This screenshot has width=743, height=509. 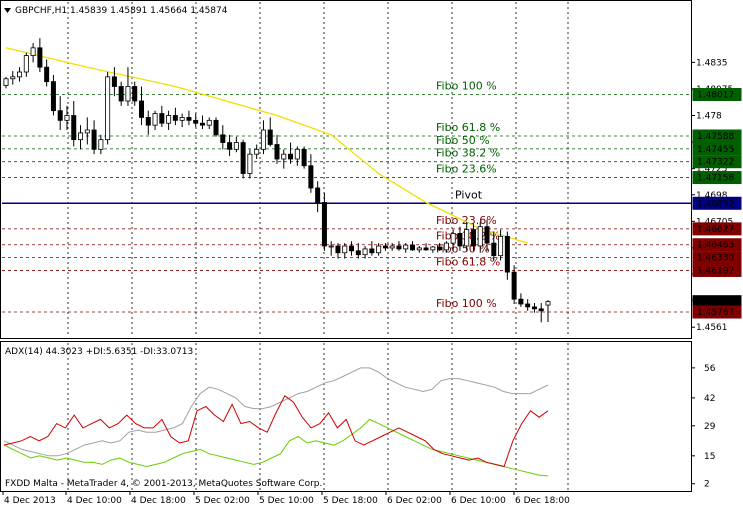 I want to click on price-label-text: 1.48017, so click(x=715, y=96).